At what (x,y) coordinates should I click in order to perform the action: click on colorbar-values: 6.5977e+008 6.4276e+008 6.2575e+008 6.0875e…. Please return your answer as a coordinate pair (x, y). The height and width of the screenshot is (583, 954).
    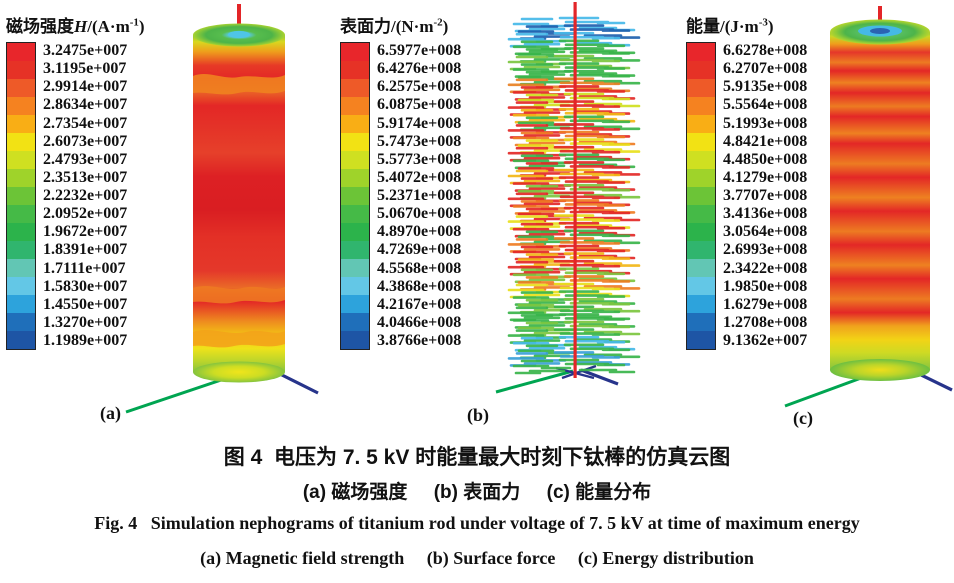
    Looking at the image, I should click on (419, 196).